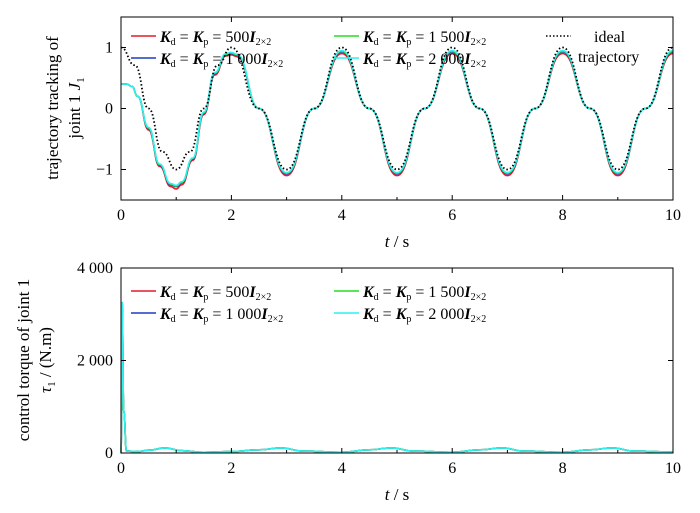  What do you see at coordinates (231, 215) in the screenshot?
I see `top-x-tick-label-1: 2` at bounding box center [231, 215].